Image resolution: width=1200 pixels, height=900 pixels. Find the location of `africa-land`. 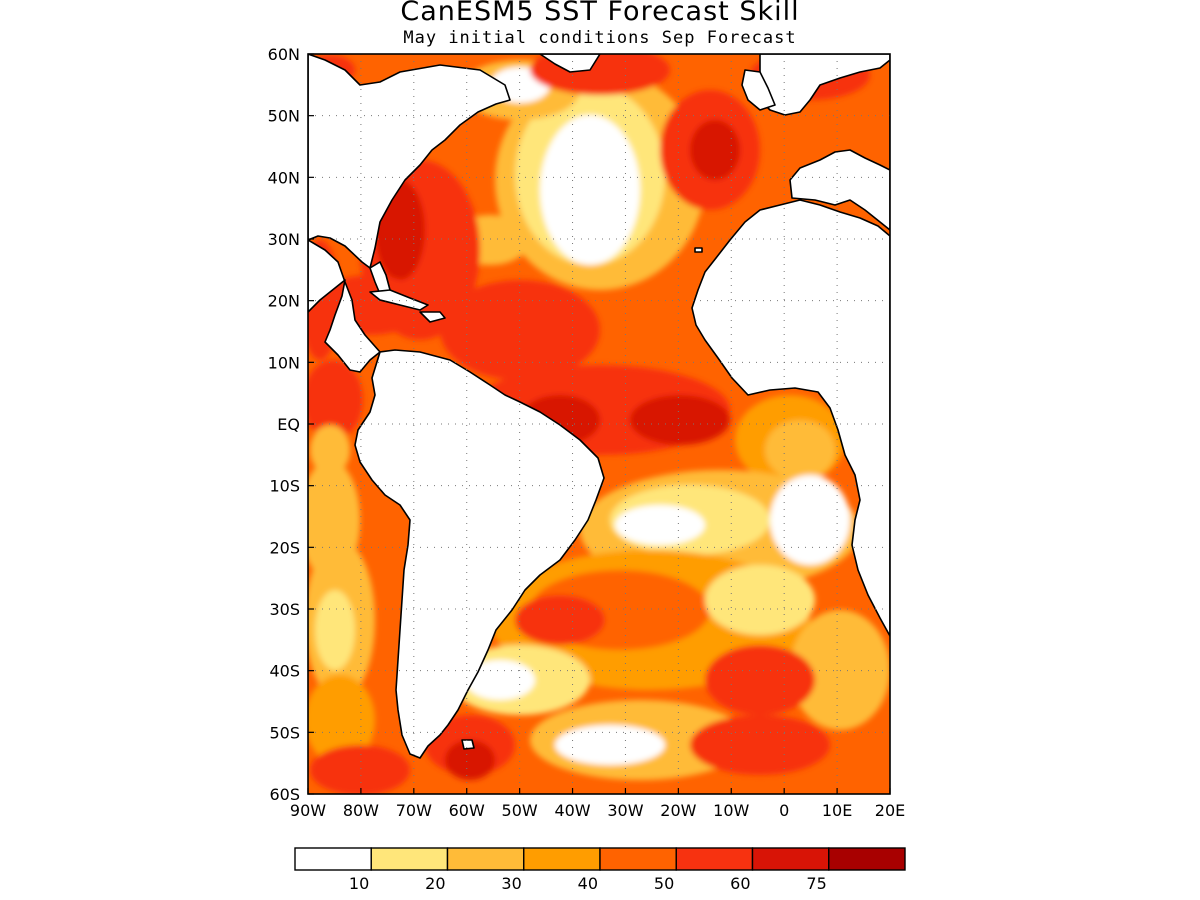

africa-land is located at coordinates (790, 418).